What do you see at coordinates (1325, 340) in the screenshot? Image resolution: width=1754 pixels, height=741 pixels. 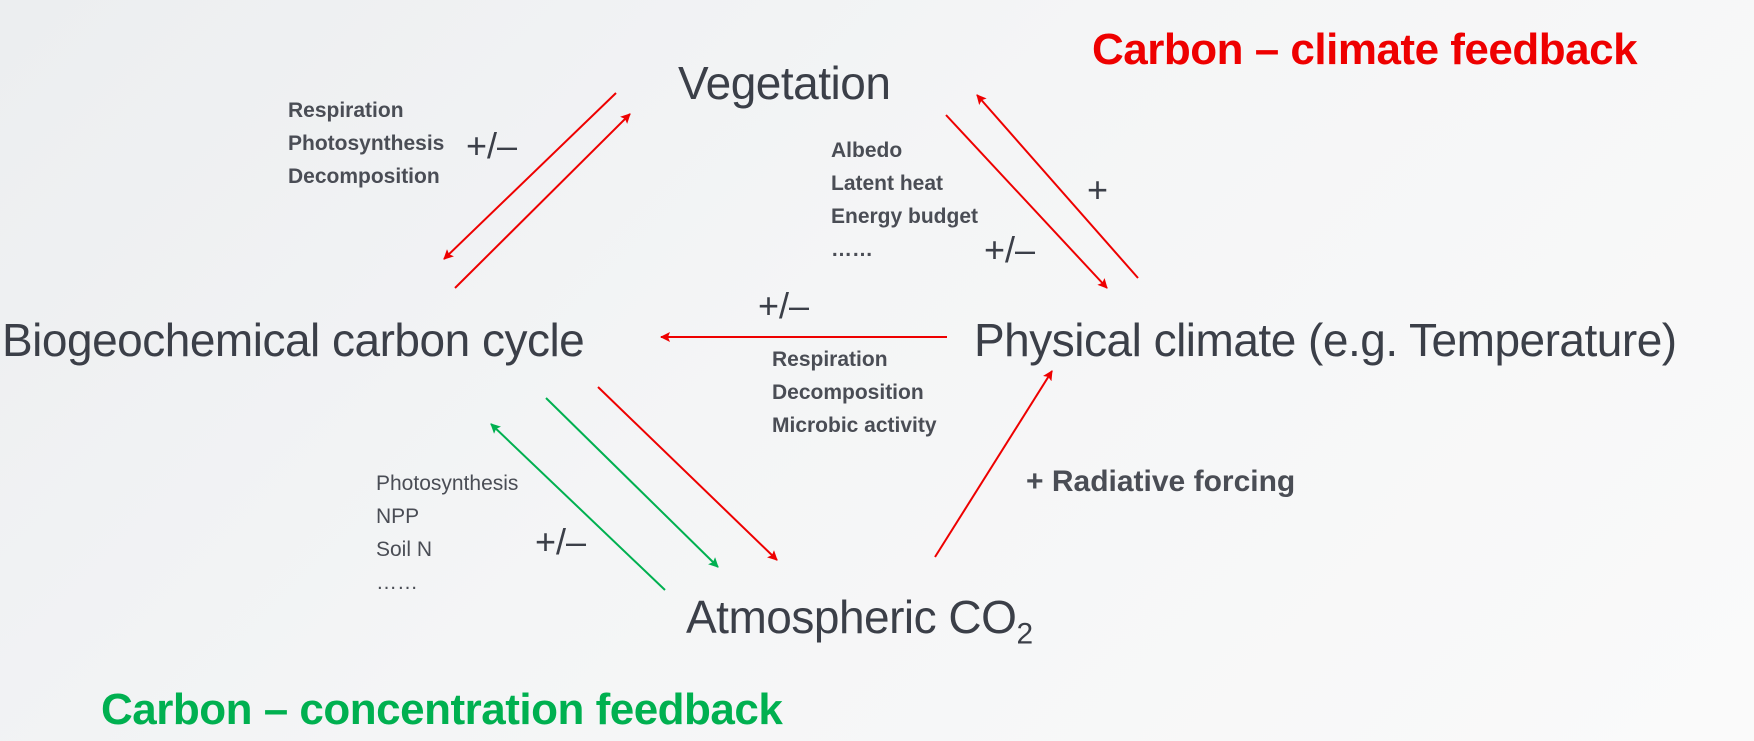 I see `physical-climate-node: Physical climate (e.g. Temperature)` at bounding box center [1325, 340].